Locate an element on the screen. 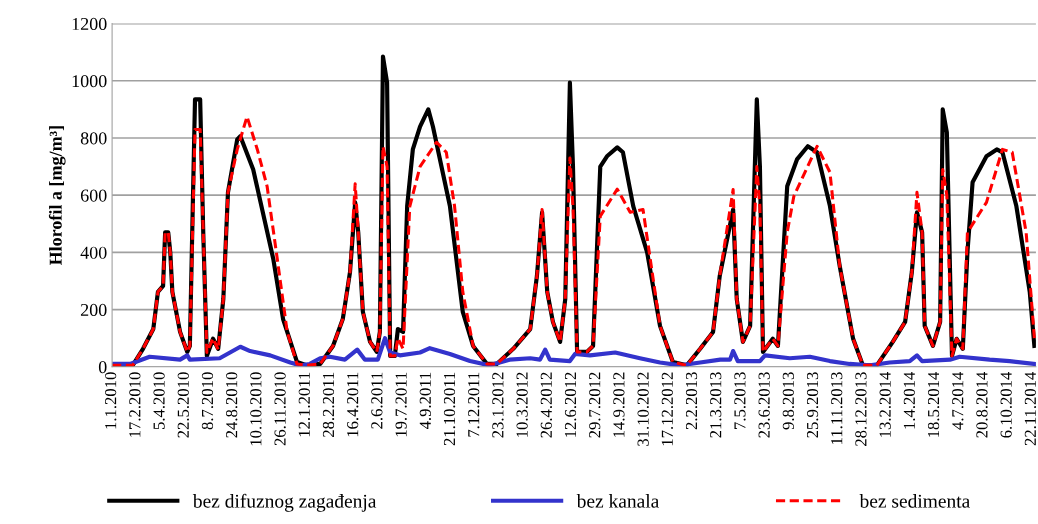 This screenshot has width=1038, height=524. y-tick-label: 400 is located at coordinates (93, 252).